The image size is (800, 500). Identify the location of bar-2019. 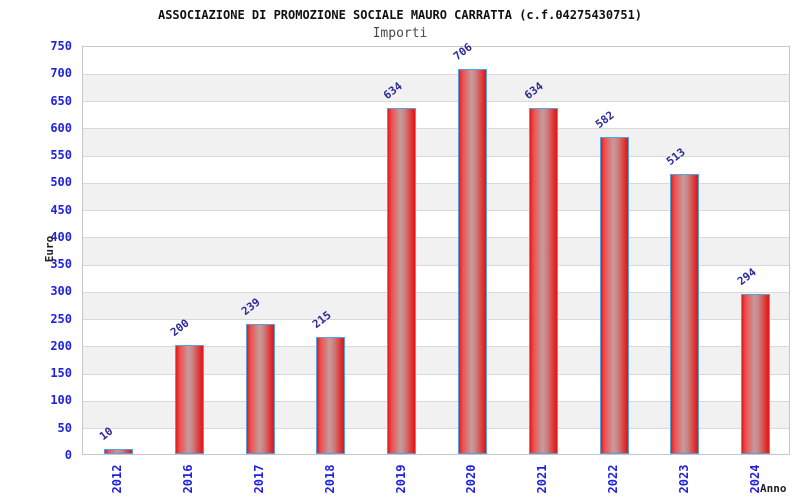
(402, 281).